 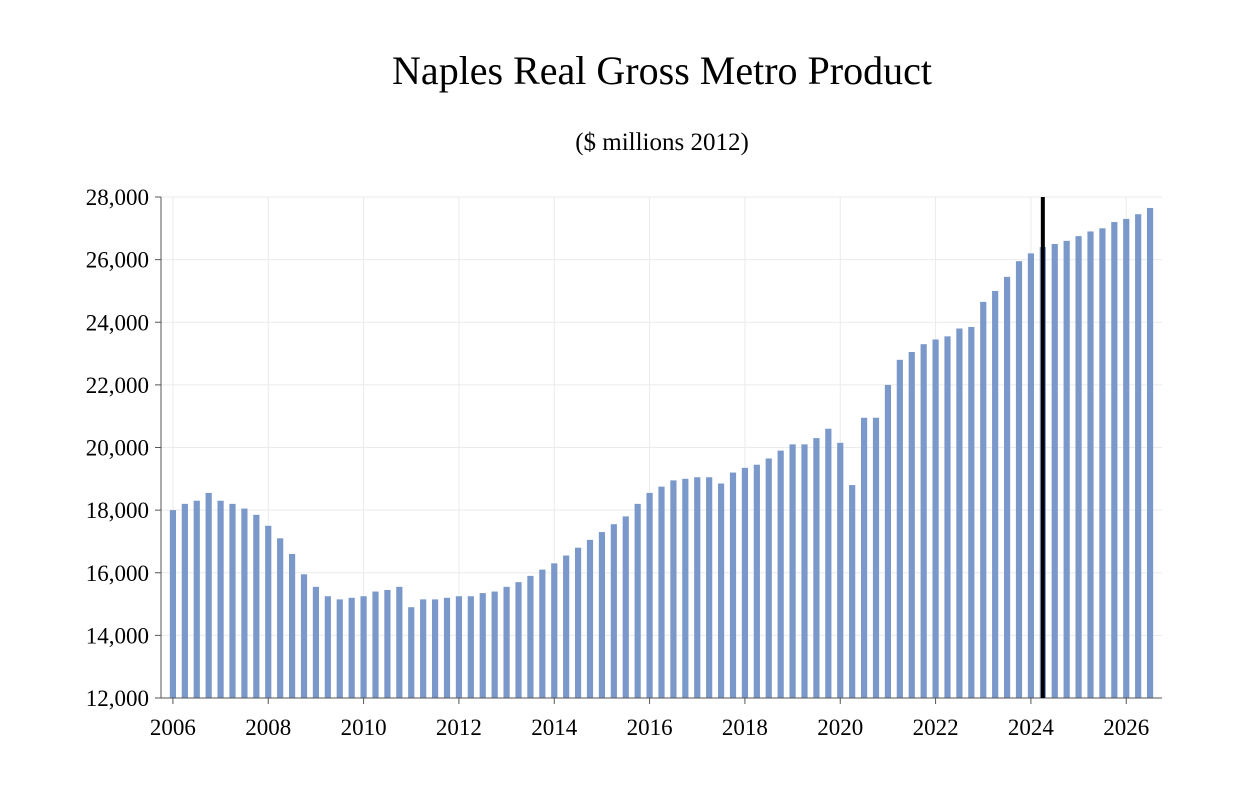 What do you see at coordinates (117, 698) in the screenshot?
I see `y-tick-label: 12,000` at bounding box center [117, 698].